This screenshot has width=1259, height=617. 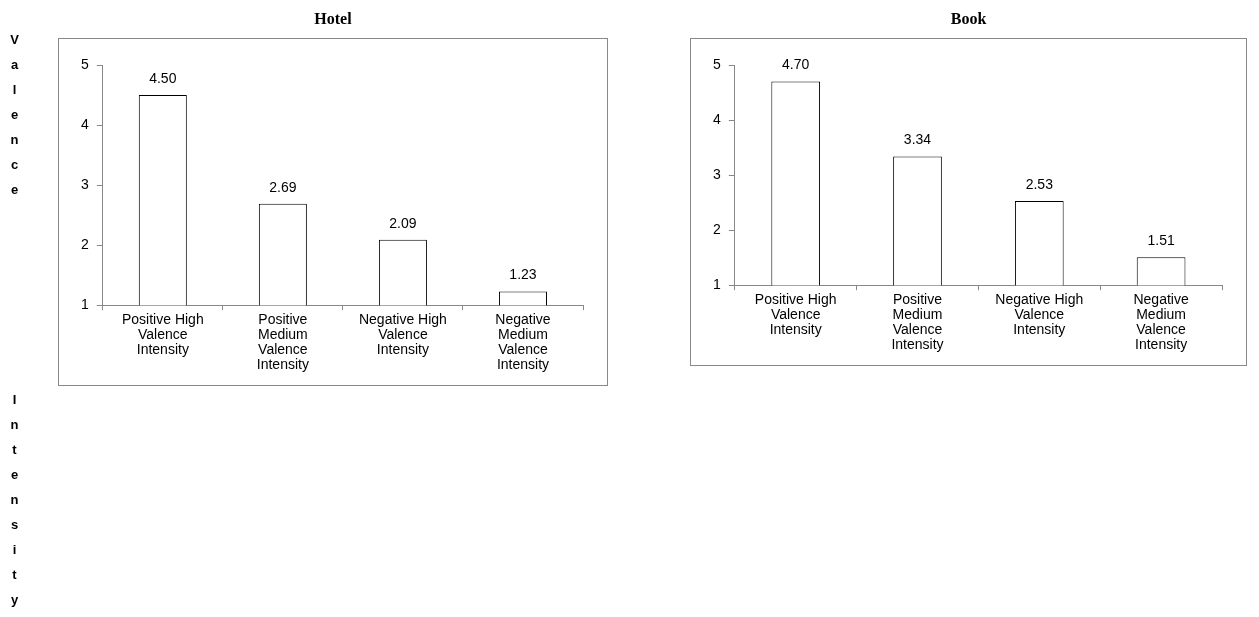 What do you see at coordinates (163, 77) in the screenshot?
I see `data-label: 4.50` at bounding box center [163, 77].